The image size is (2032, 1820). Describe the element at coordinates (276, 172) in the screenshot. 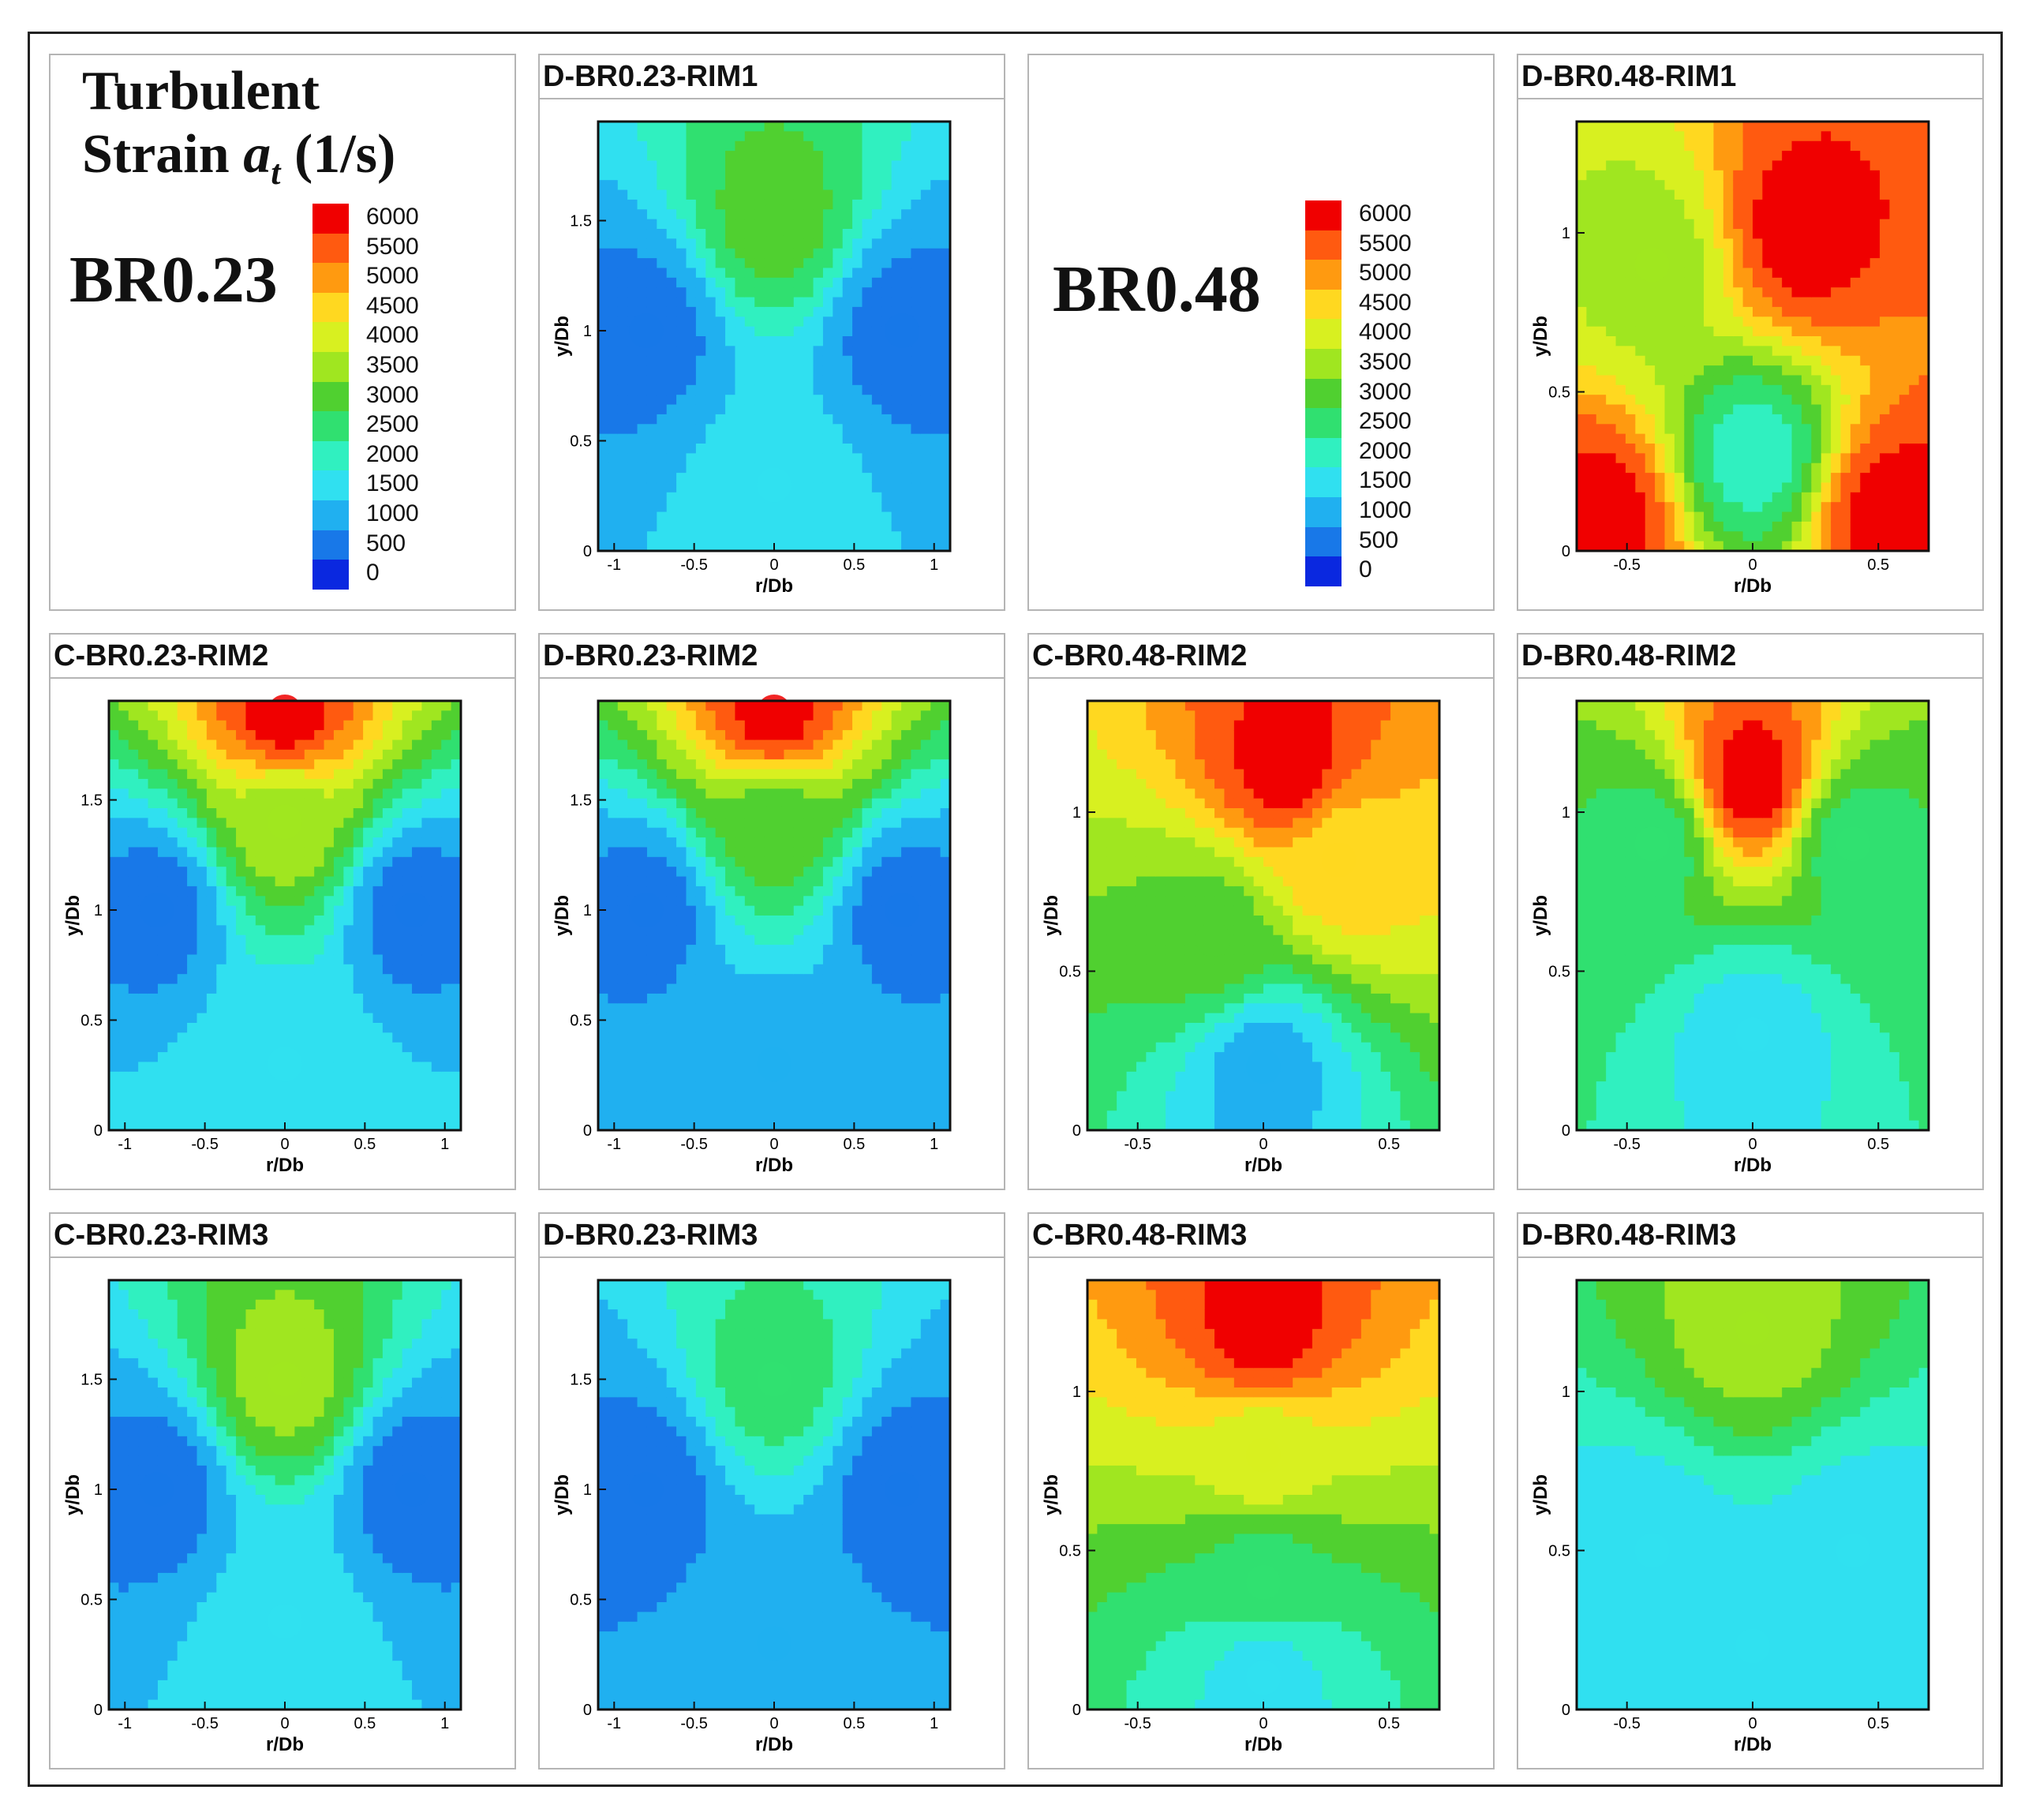

I see `legend-title-subscript: t` at that location.